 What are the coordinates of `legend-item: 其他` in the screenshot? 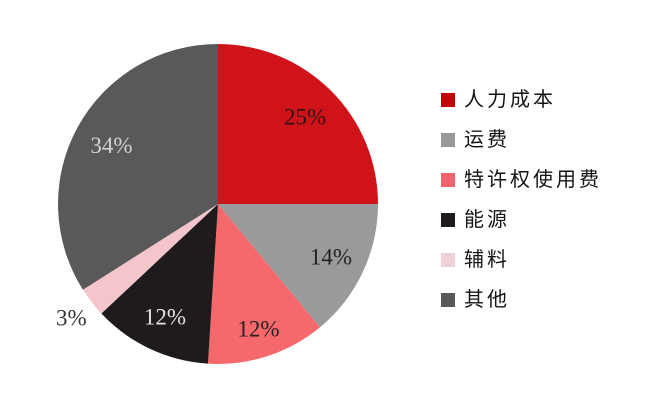 It's located at (521, 300).